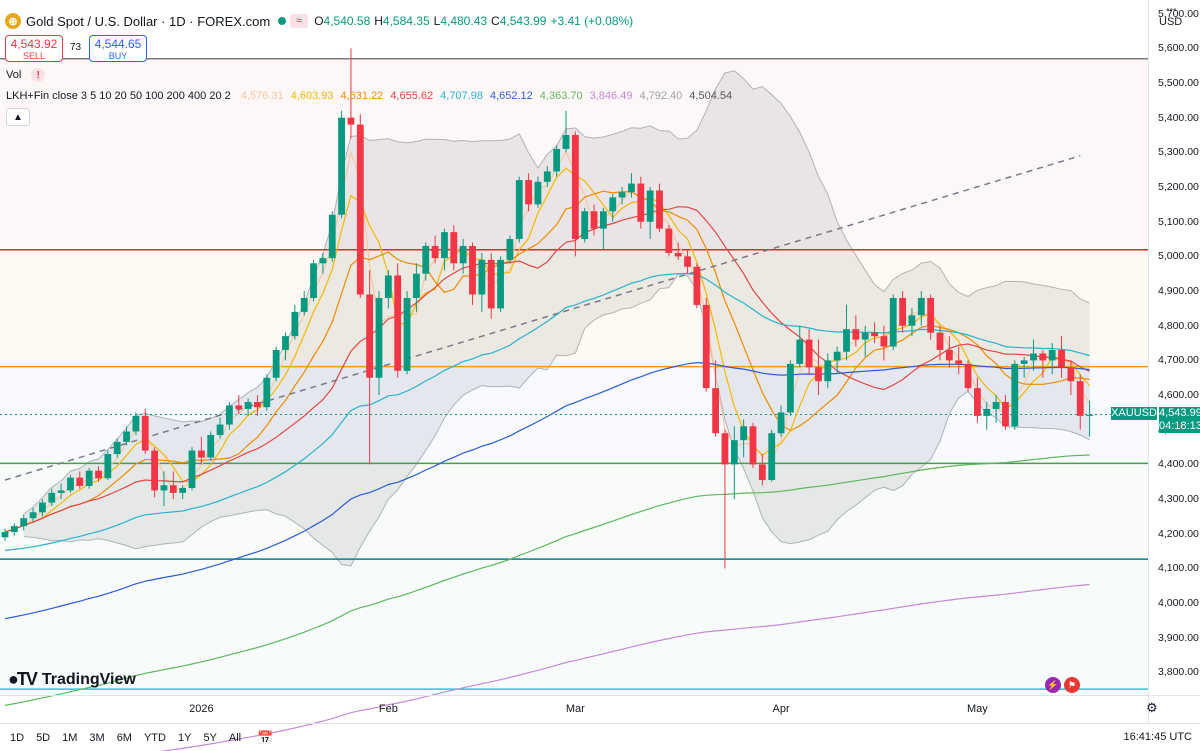  What do you see at coordinates (72, 679) in the screenshot?
I see `tradingview-logo: ●TV TradingView` at bounding box center [72, 679].